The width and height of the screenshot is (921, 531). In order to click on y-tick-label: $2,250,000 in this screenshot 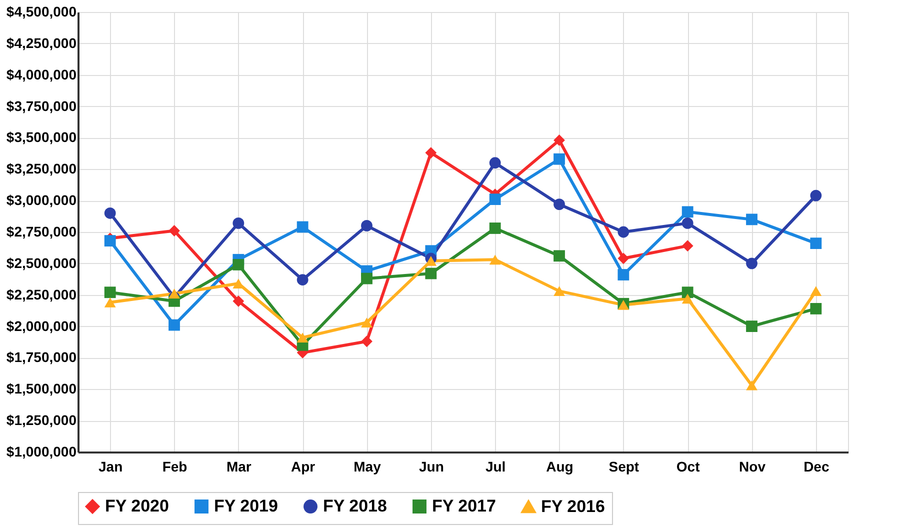, I will do `click(41, 294)`.